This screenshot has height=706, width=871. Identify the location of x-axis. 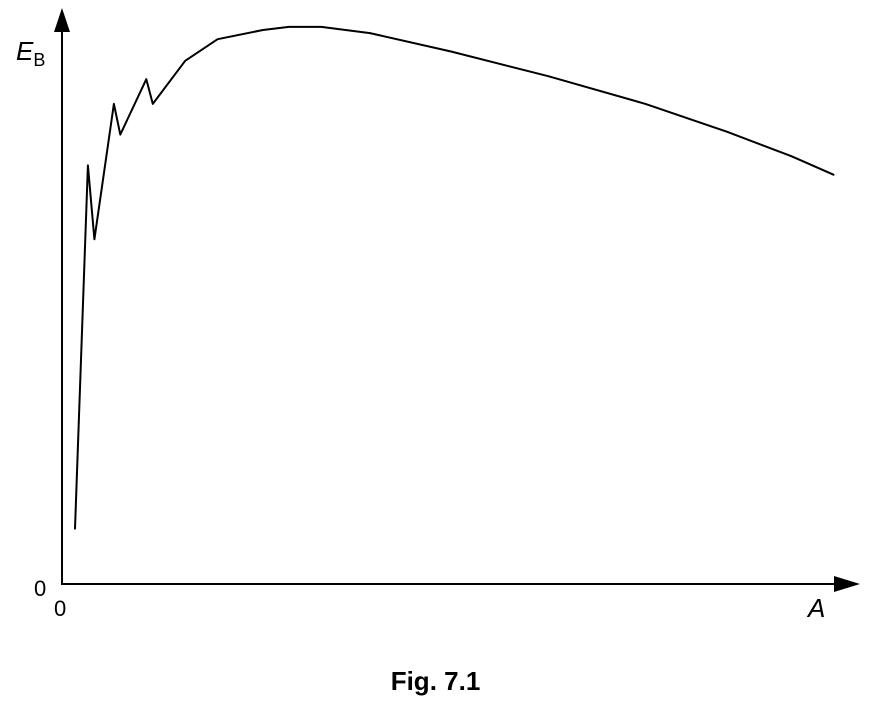
(461, 584).